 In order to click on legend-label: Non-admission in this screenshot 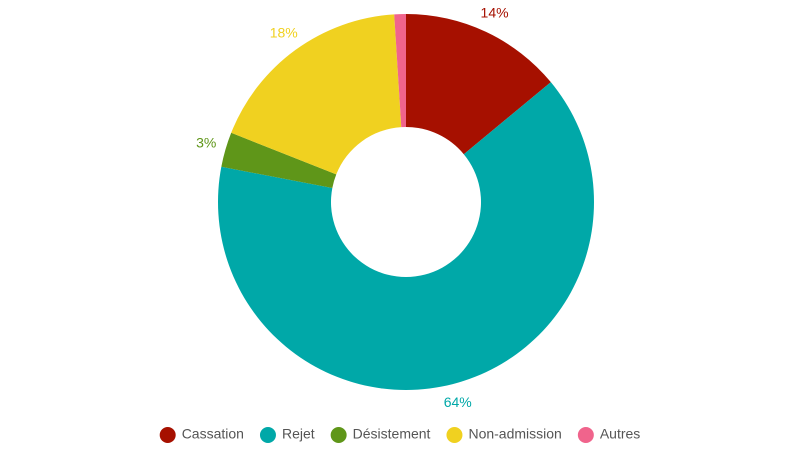, I will do `click(514, 434)`.